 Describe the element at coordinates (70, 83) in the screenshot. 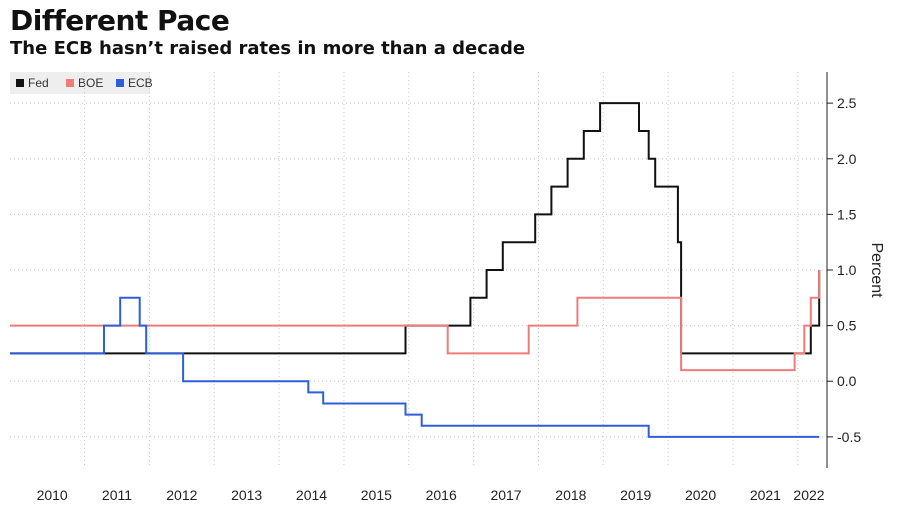

I see `legend-swatch-boe` at that location.